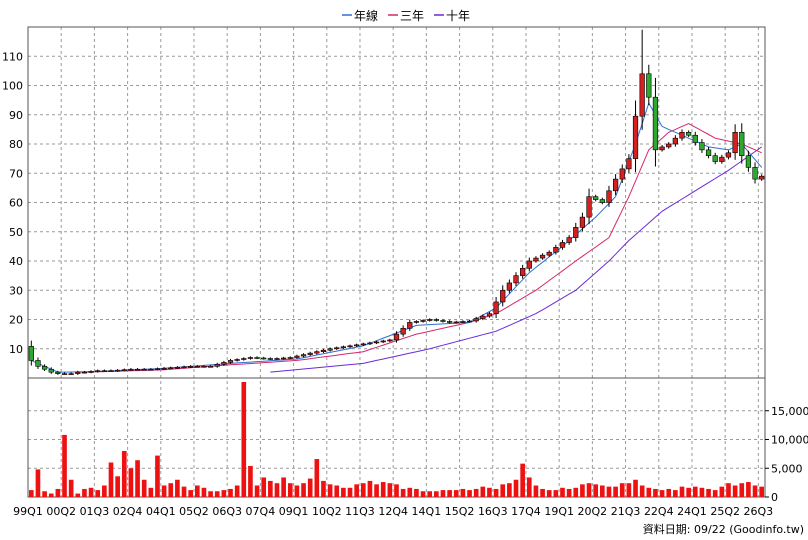 The image size is (808, 540). Describe the element at coordinates (725, 511) in the screenshot. I see `x-tick-label: 25Q2` at that location.